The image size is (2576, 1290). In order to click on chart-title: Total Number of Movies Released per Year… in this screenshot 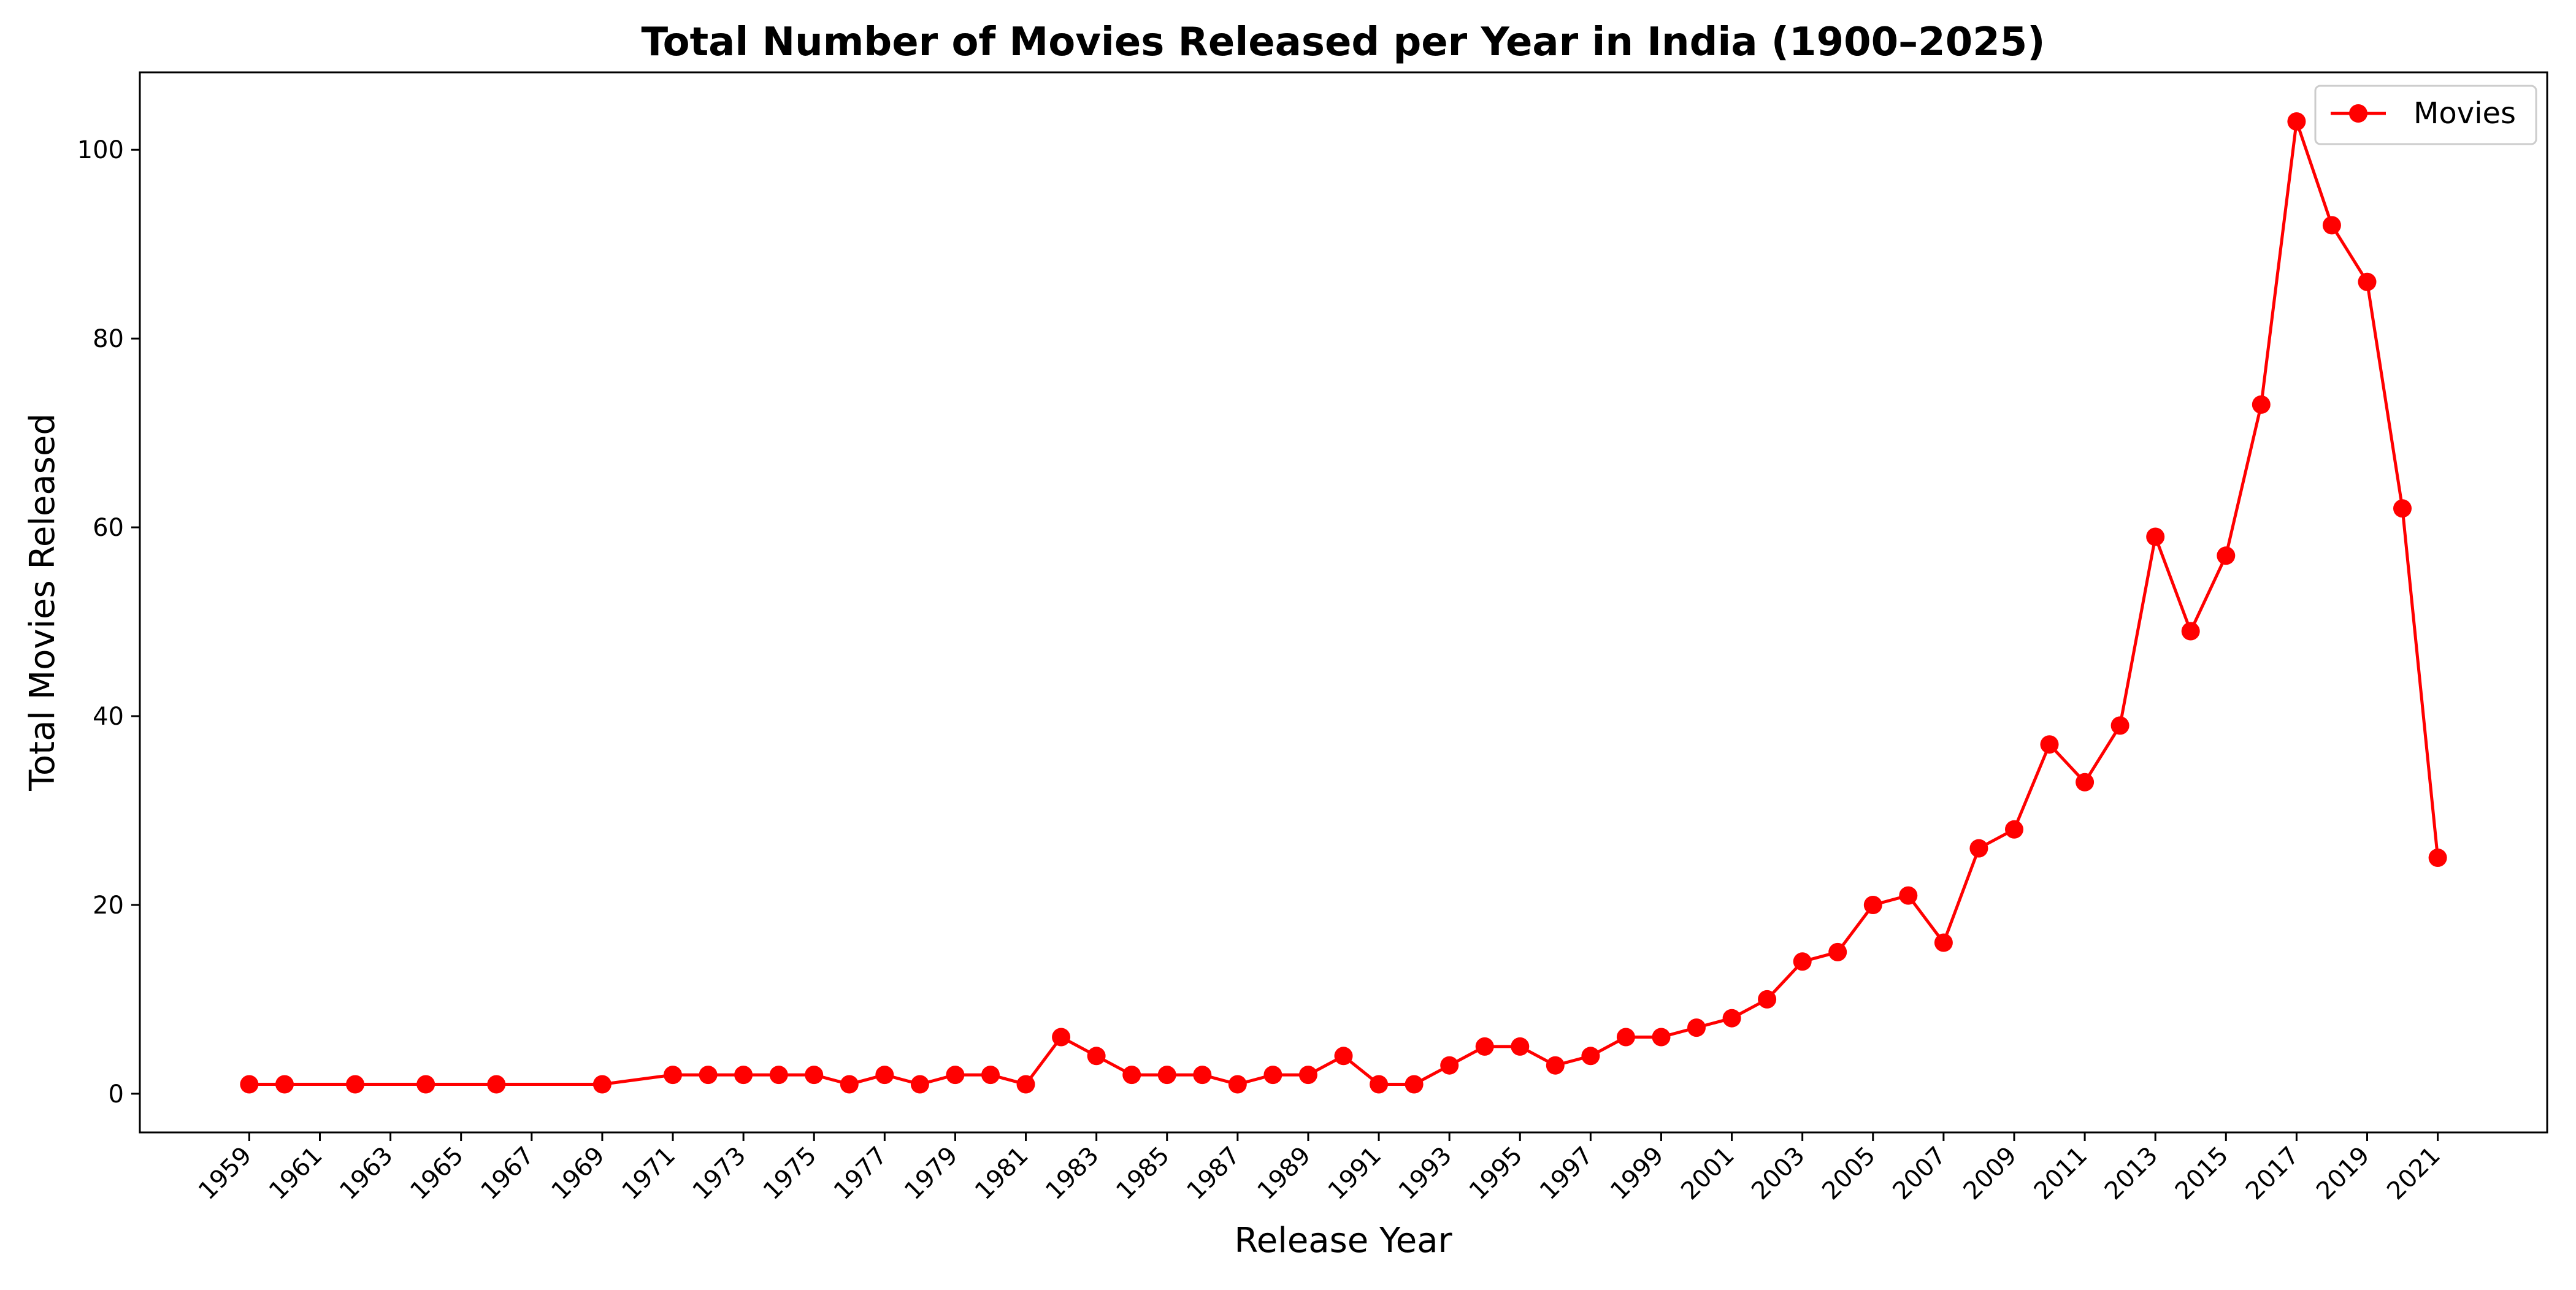, I will do `click(1343, 42)`.